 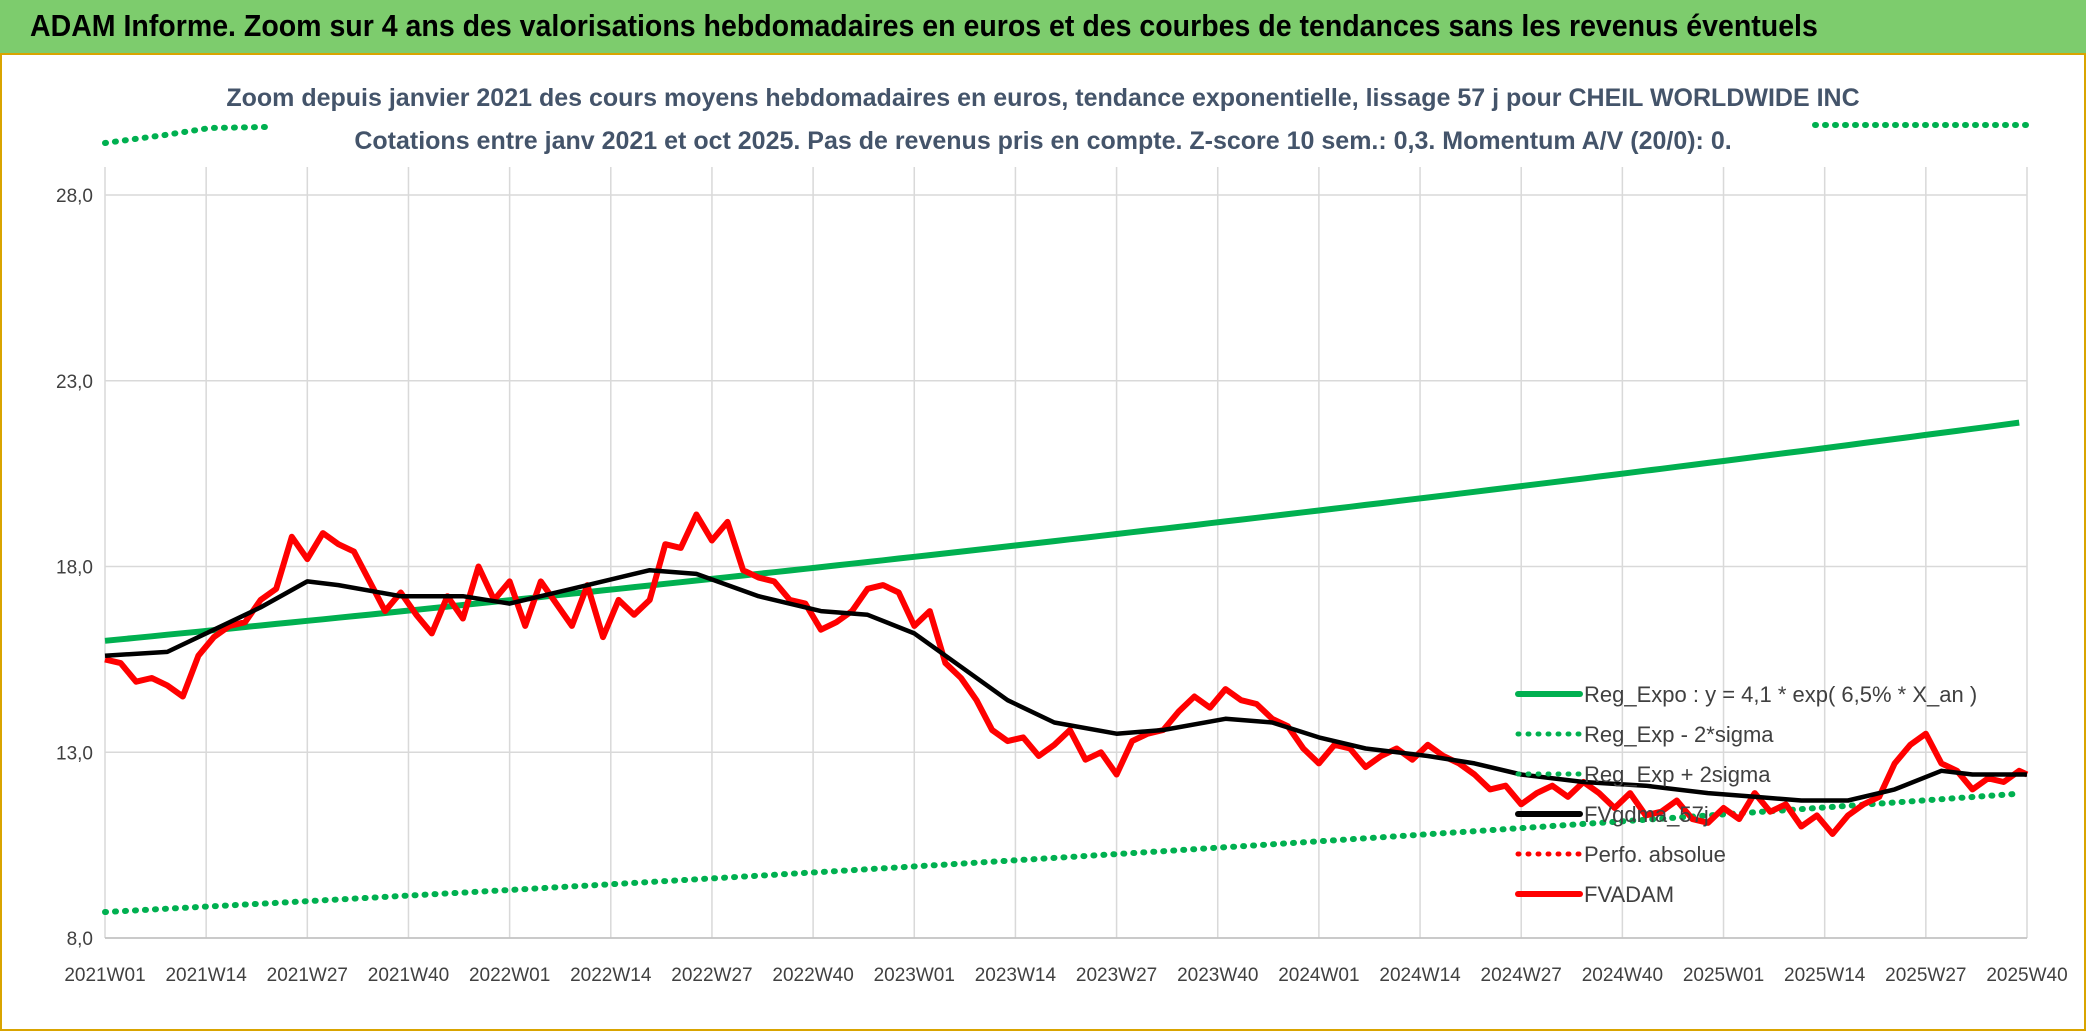 I want to click on x-tick-label: 2024W14, so click(x=1420, y=975).